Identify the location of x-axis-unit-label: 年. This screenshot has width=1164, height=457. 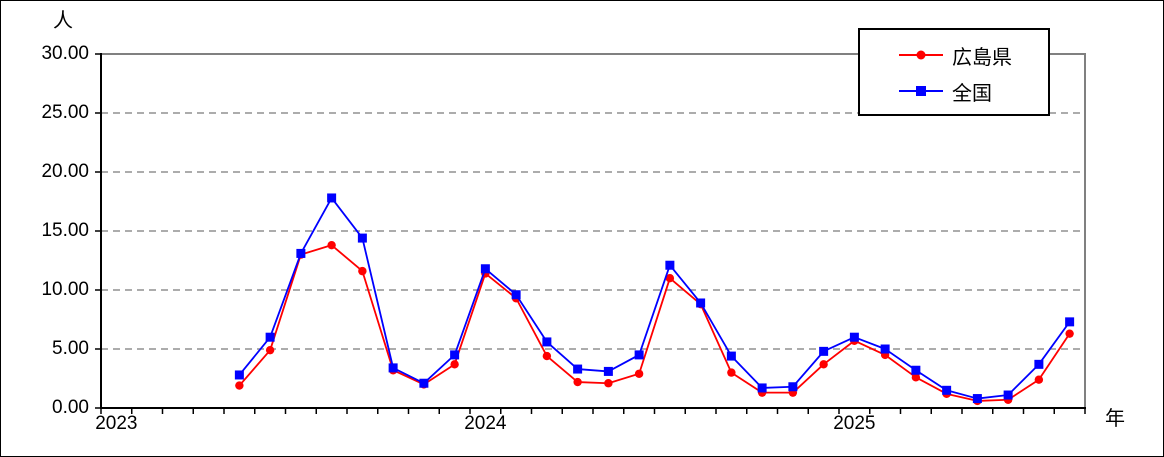
(1115, 419).